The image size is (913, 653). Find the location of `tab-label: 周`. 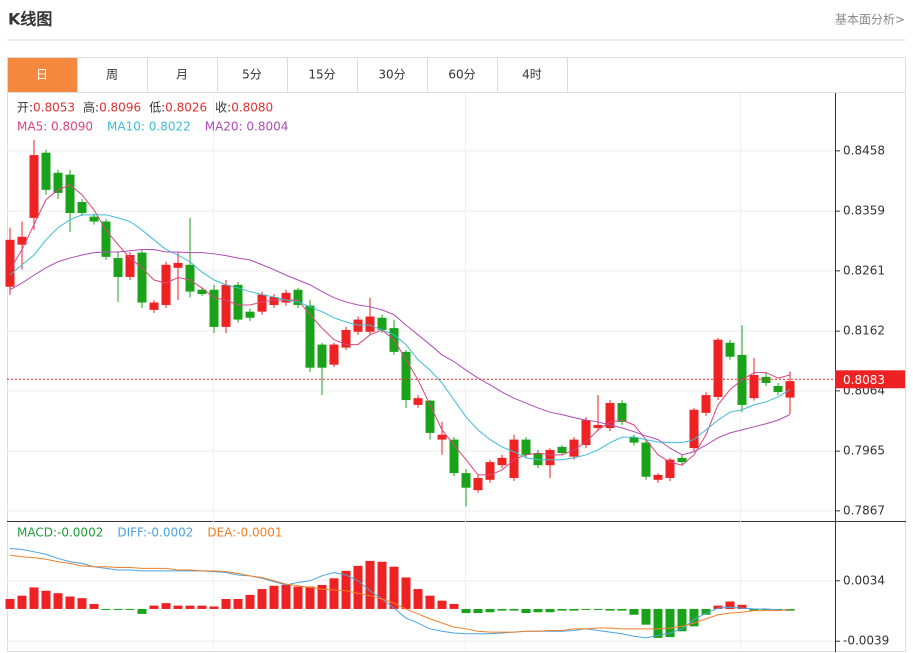

tab-label: 周 is located at coordinates (112, 75).